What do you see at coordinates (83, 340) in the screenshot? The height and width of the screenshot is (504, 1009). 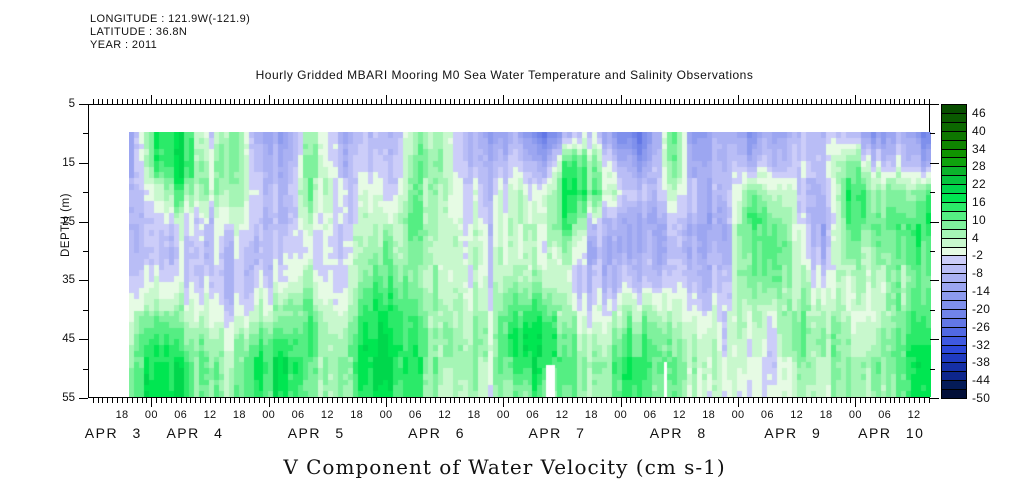 I see `y-major-tick` at bounding box center [83, 340].